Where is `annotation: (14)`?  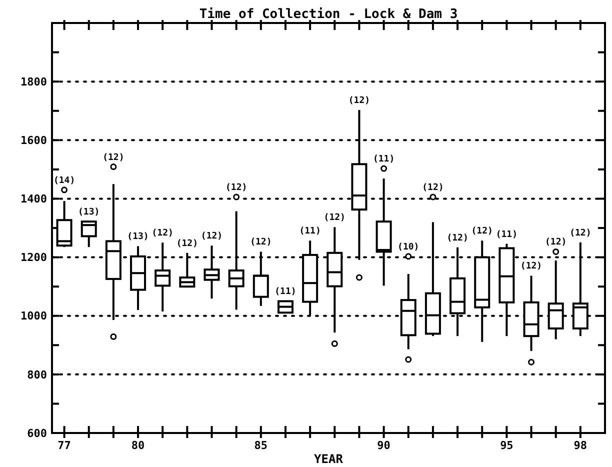
annotation: (14) is located at coordinates (64, 181).